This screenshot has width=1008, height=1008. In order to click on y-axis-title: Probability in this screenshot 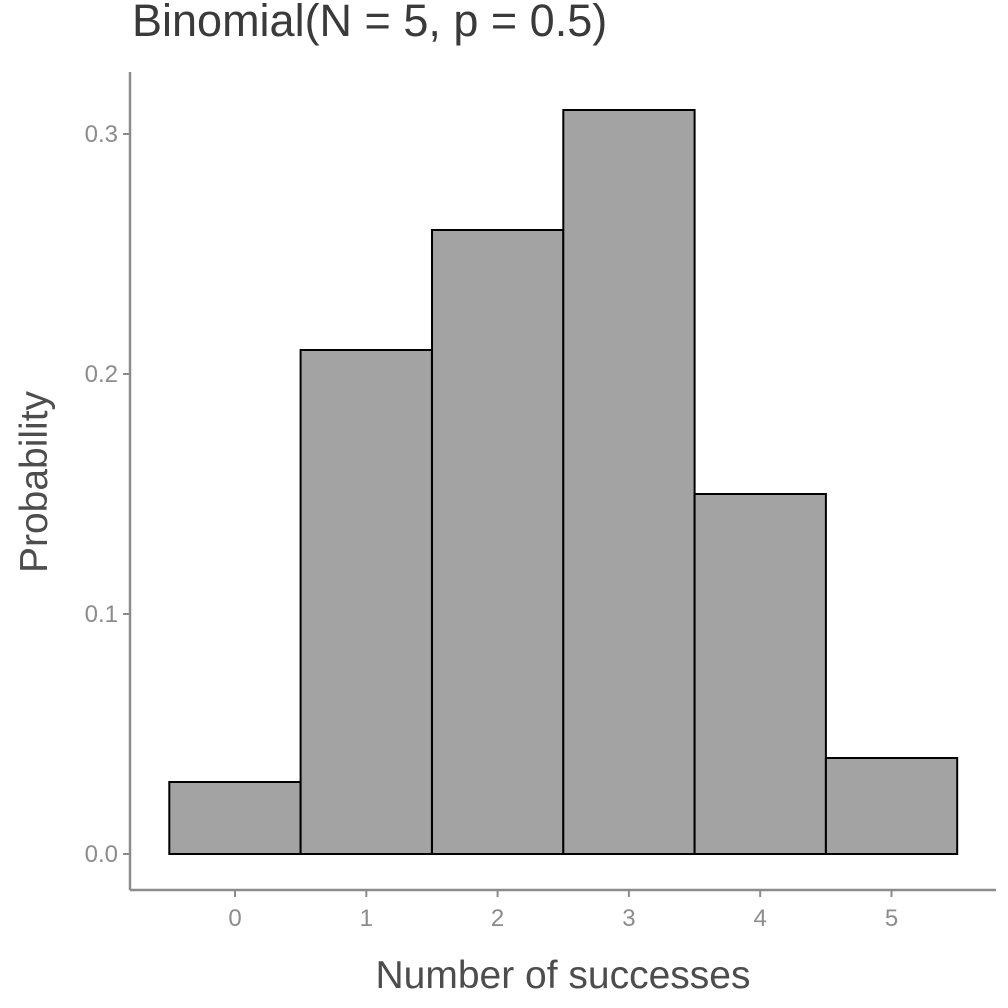, I will do `click(34, 481)`.